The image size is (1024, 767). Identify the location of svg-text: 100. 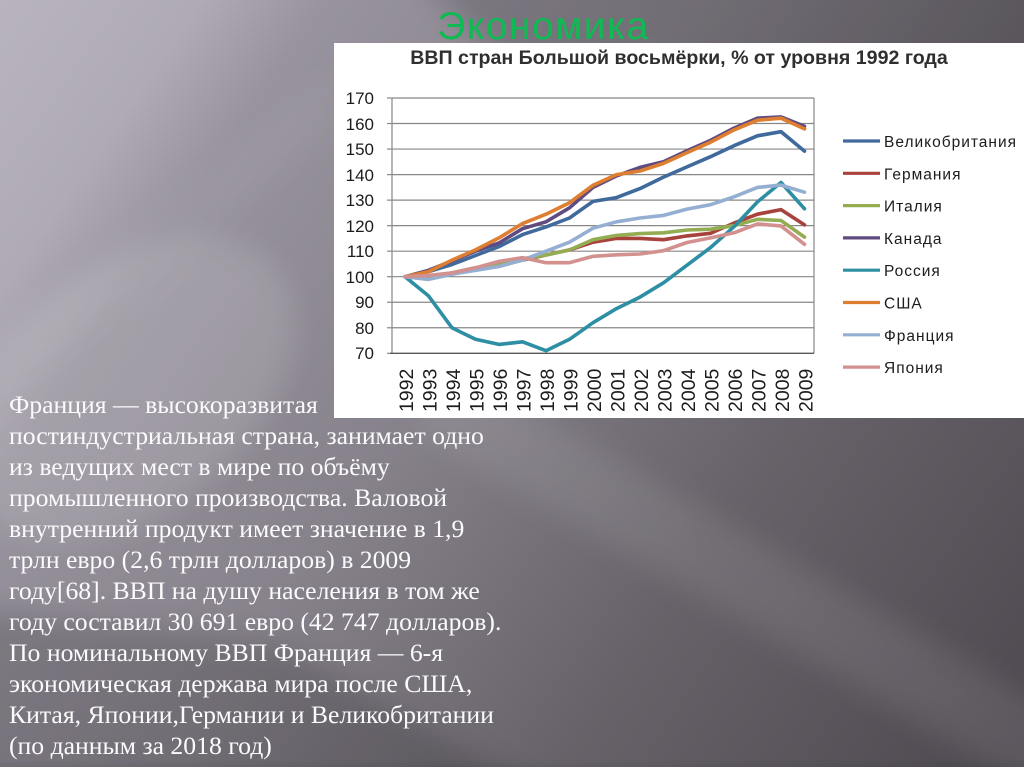
(360, 277).